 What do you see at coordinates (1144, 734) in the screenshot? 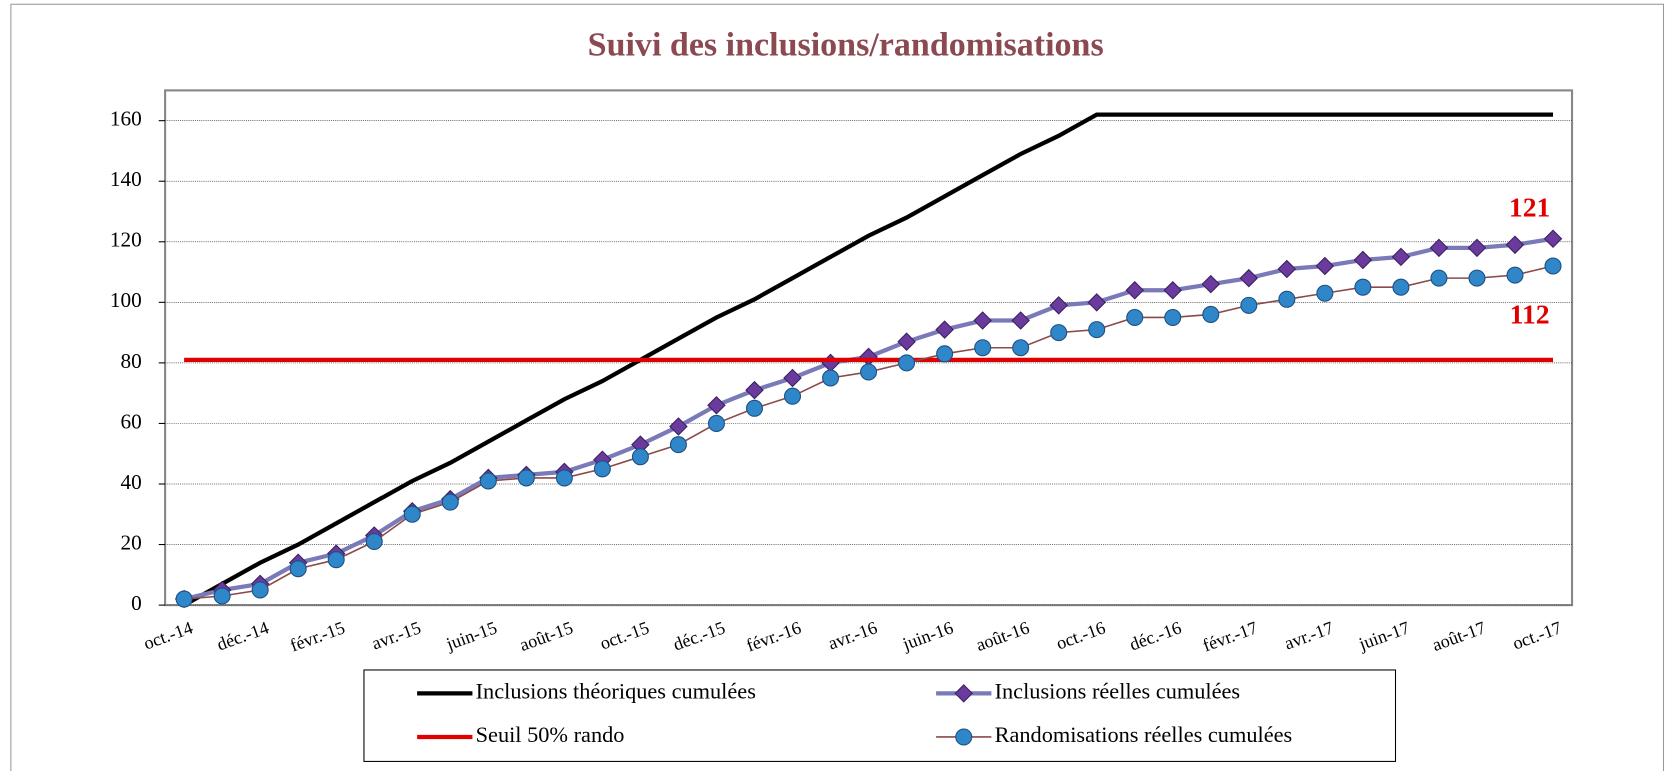
I see `legend-label: Randomisations réelles cumulées` at bounding box center [1144, 734].